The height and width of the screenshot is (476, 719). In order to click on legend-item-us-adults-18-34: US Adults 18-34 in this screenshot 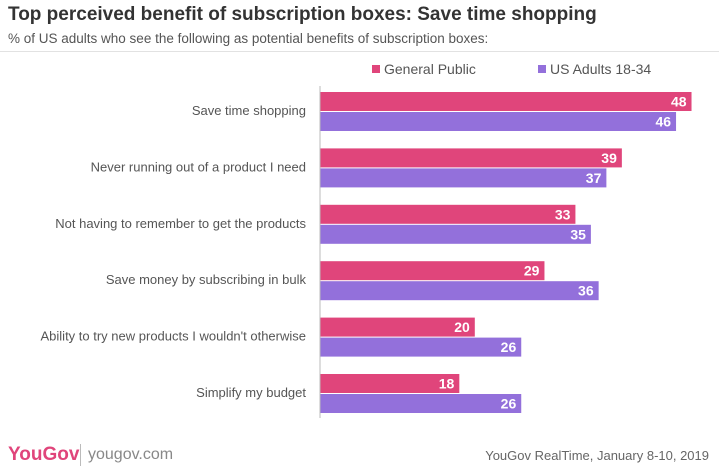, I will do `click(594, 69)`.